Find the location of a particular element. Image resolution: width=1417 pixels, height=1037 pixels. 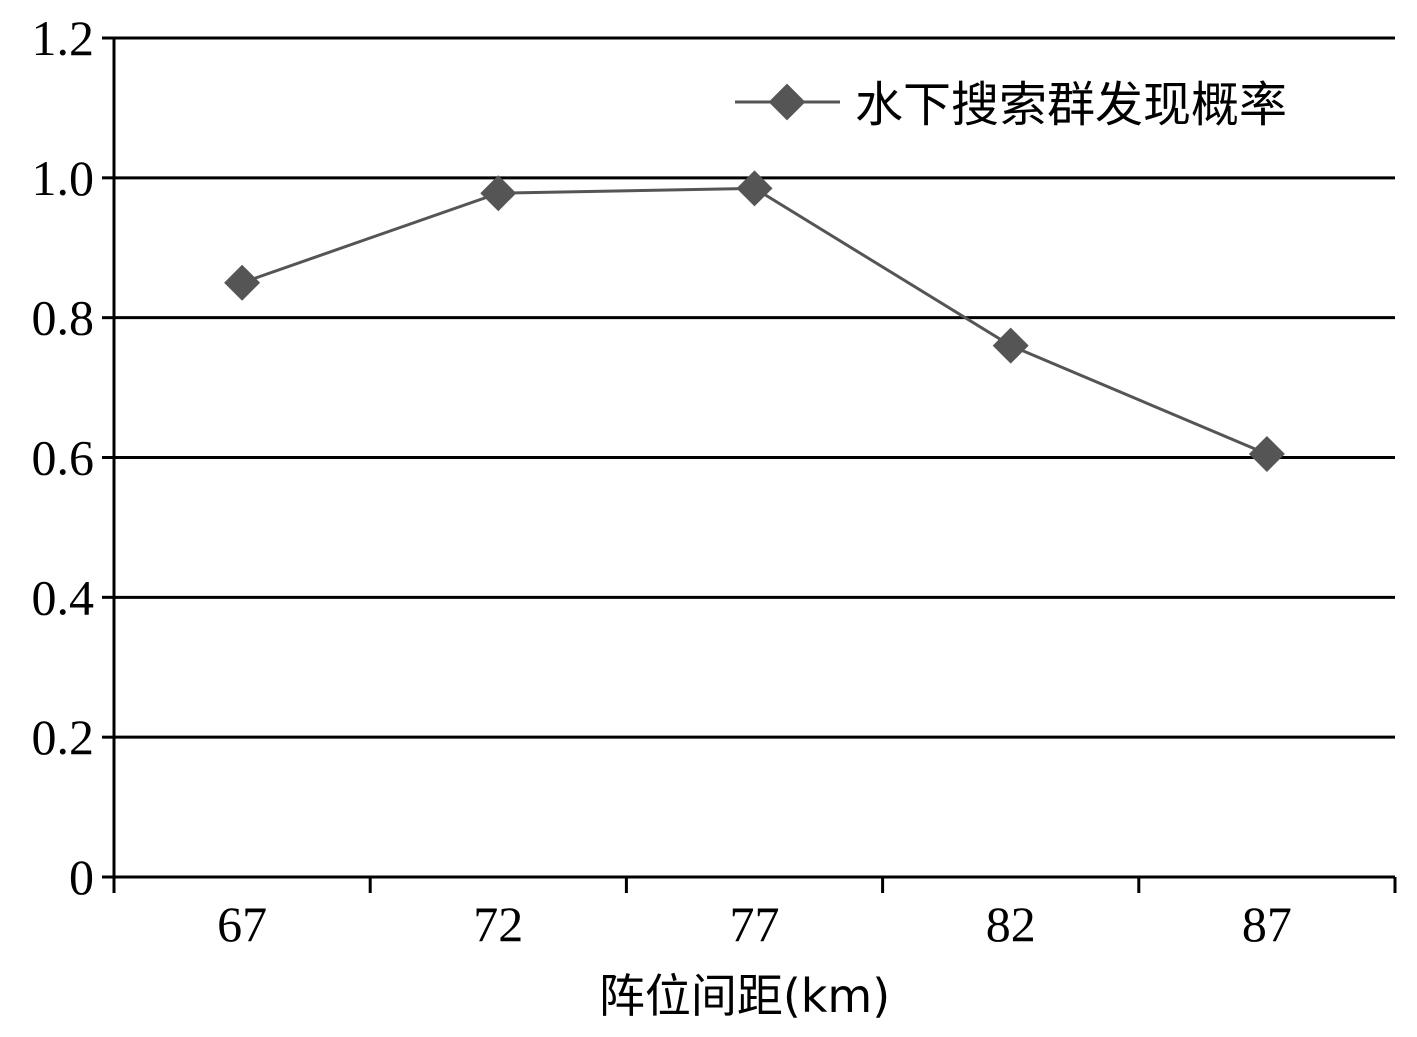

x-tick-label-1: 72 is located at coordinates (498, 924).